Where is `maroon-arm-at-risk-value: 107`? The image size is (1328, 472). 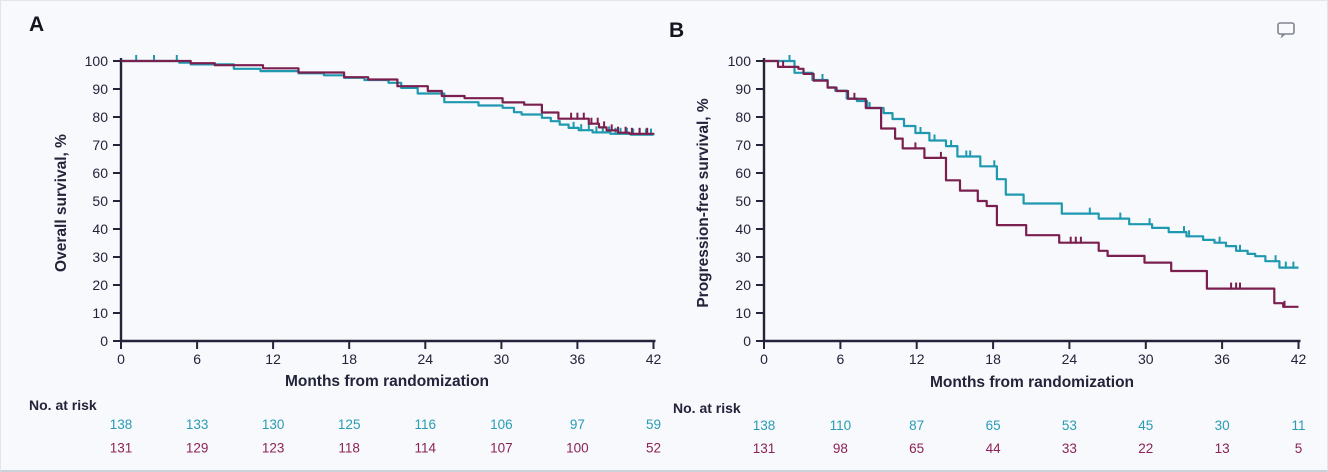 maroon-arm-at-risk-value: 107 is located at coordinates (501, 448).